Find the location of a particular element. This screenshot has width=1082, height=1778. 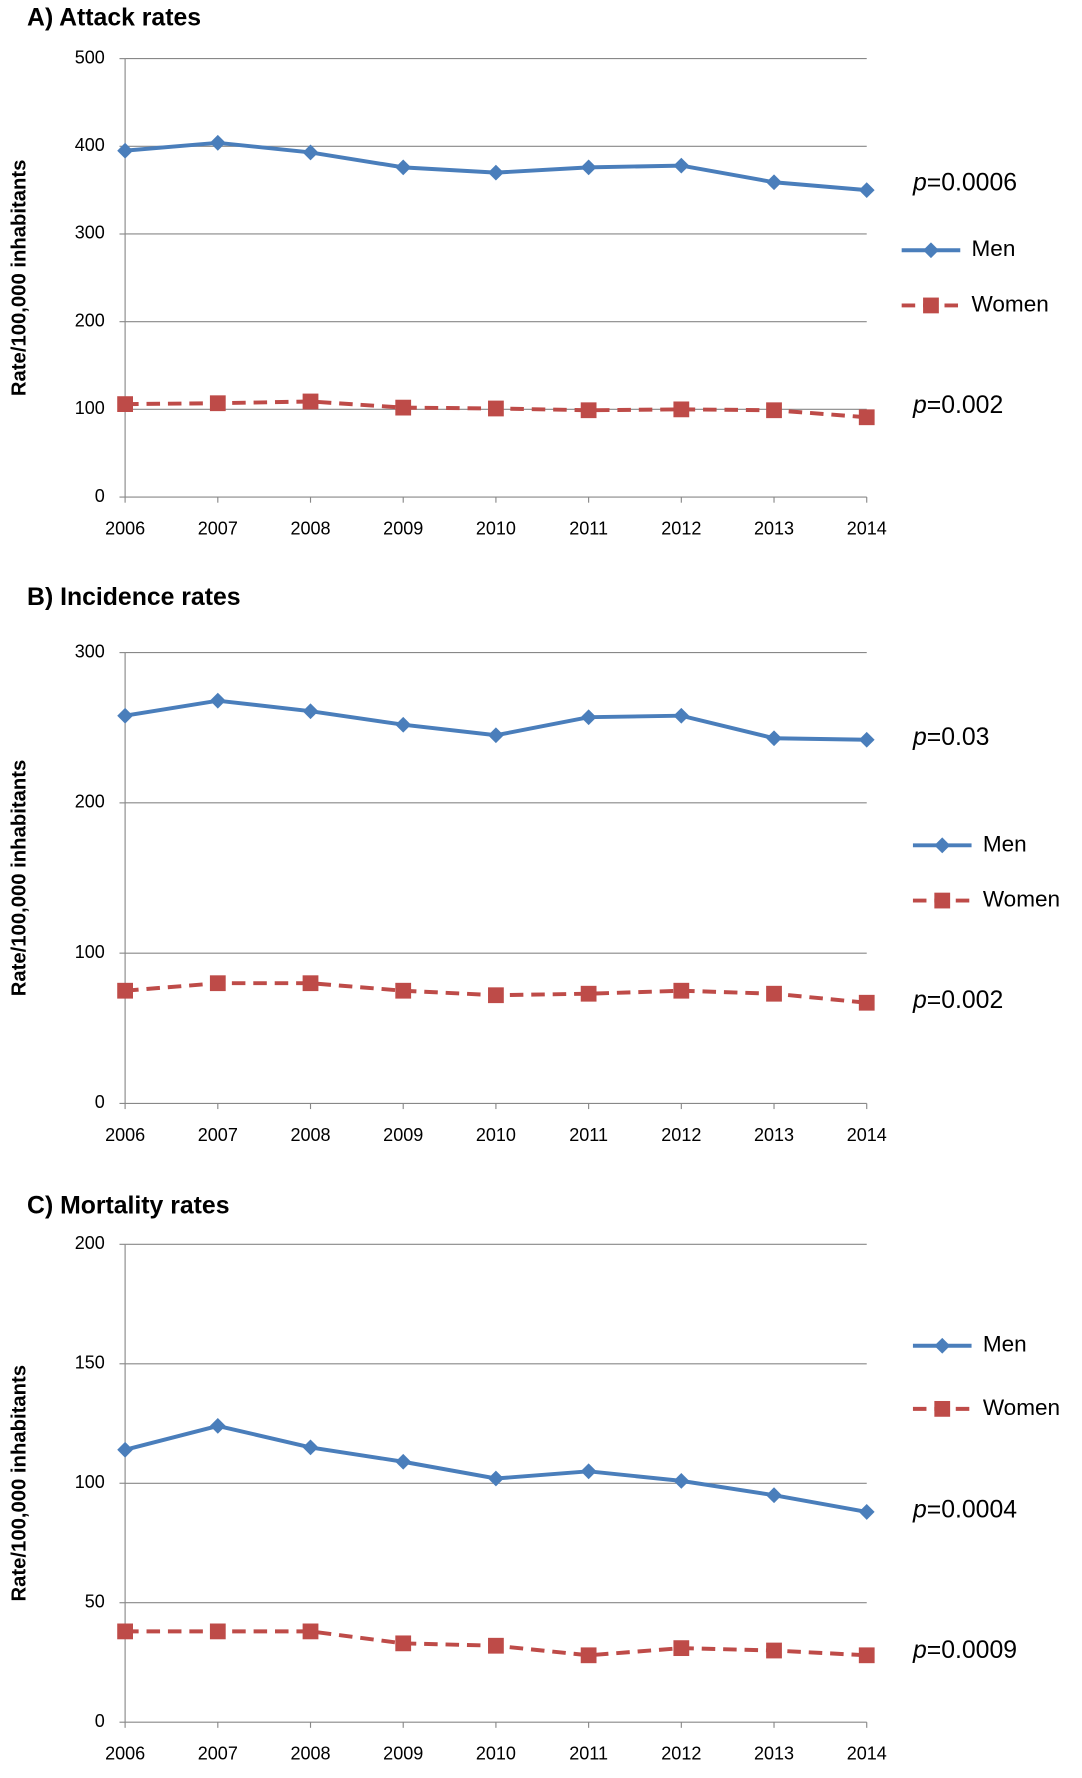

x-tick-label: 2009 is located at coordinates (403, 529).